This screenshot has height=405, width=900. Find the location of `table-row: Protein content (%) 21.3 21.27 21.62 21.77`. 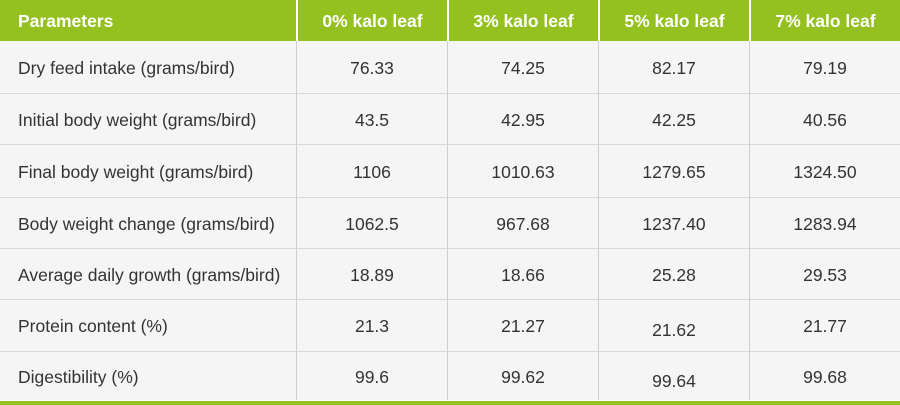

table-row: Protein content (%) 21.3 21.27 21.62 21.77 is located at coordinates (450, 325).